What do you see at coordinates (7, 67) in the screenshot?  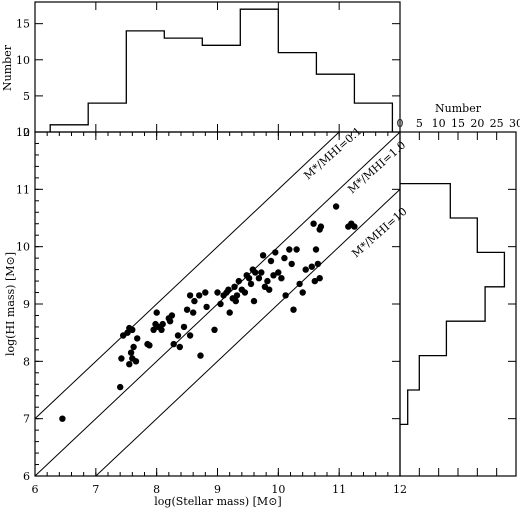 I see `top-y-axis-label: Number` at bounding box center [7, 67].